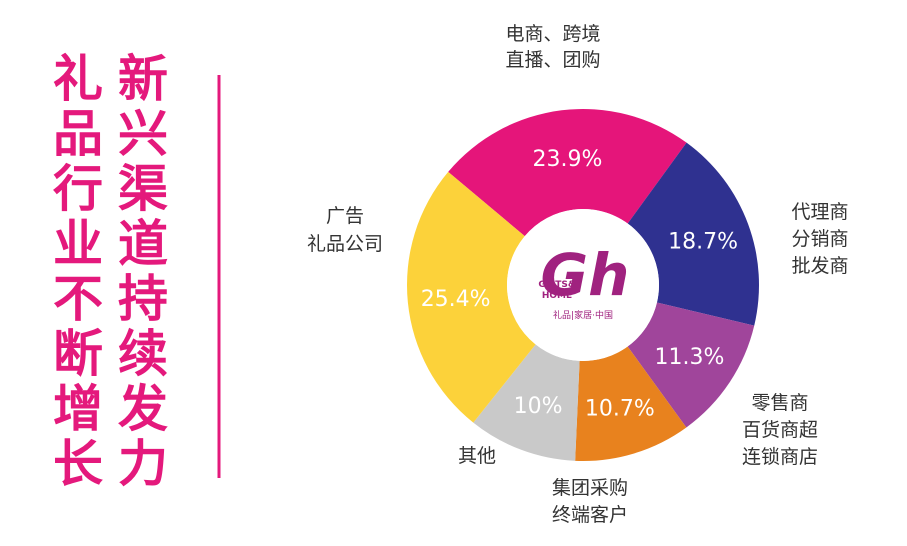  What do you see at coordinates (456, 299) in the screenshot?
I see `value-label: 25.4%` at bounding box center [456, 299].